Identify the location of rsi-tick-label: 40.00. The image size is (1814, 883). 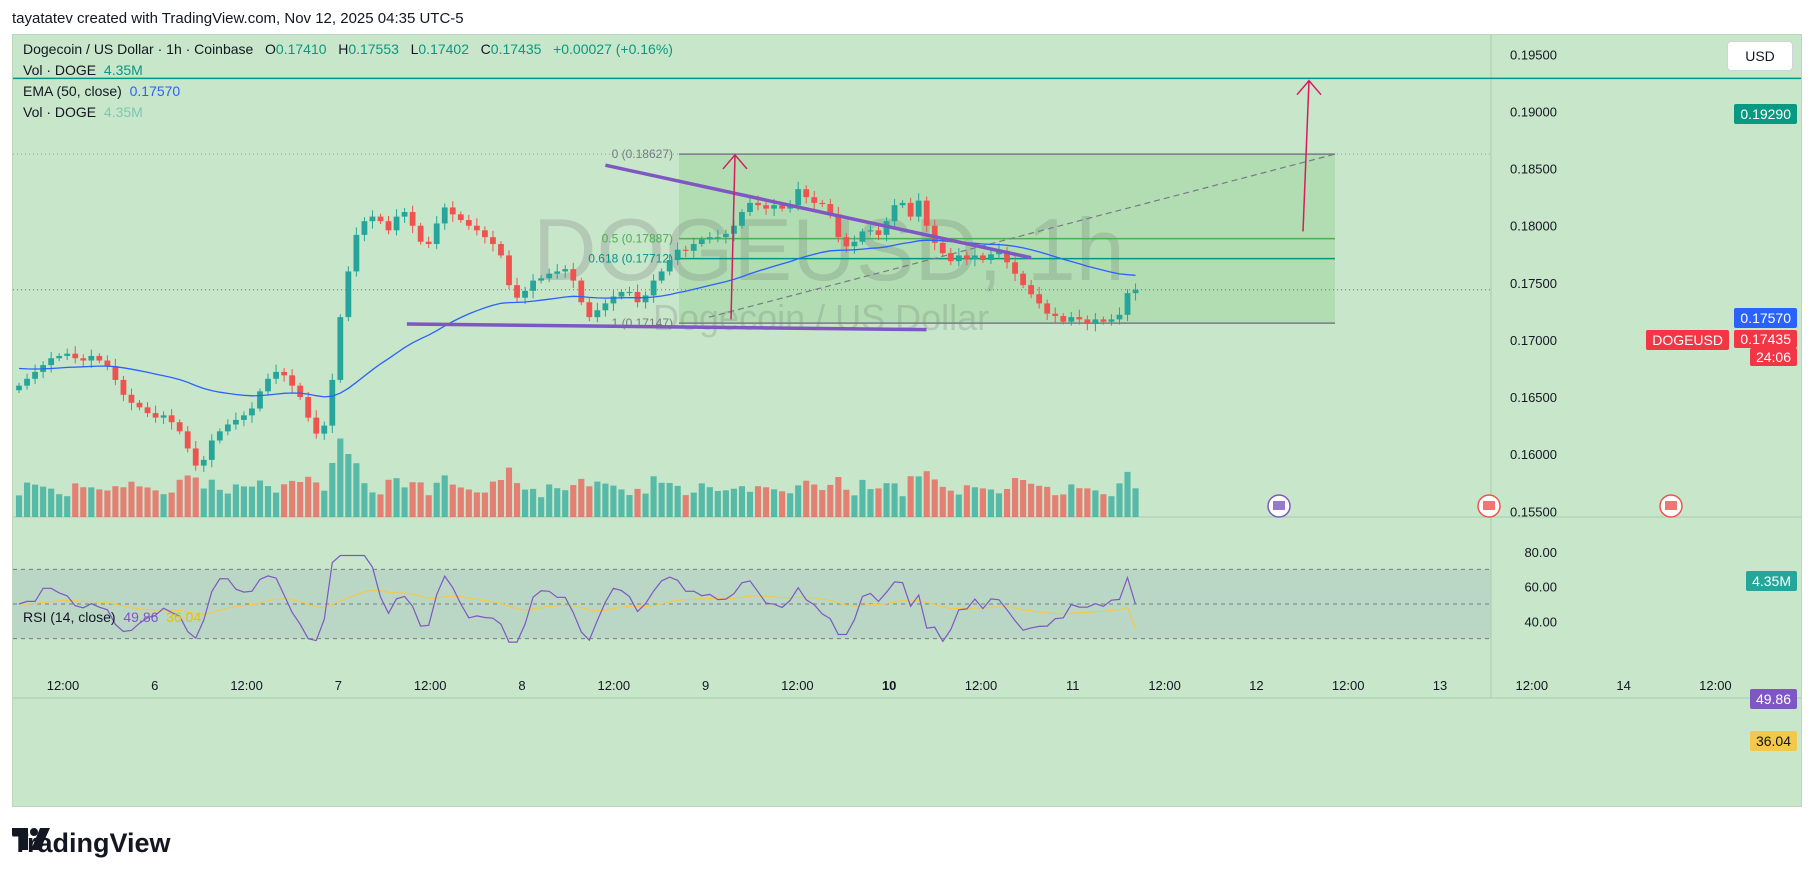
(1540, 621).